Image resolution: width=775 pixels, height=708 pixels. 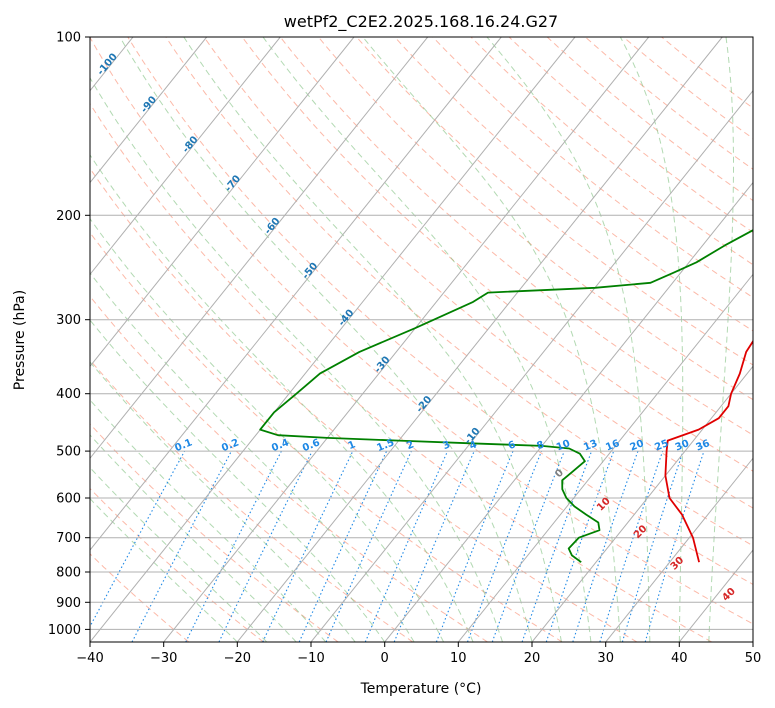 I want to click on dry-adiabat-label: 40, so click(x=729, y=595).